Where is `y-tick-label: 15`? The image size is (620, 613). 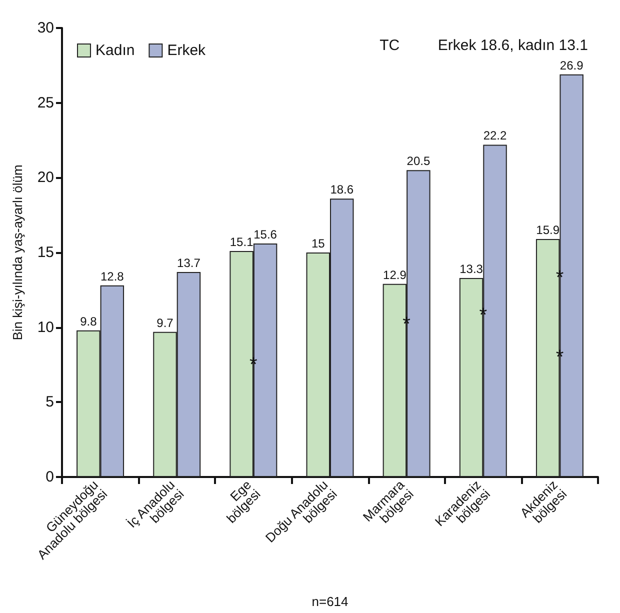
y-tick-label: 15 is located at coordinates (45, 252).